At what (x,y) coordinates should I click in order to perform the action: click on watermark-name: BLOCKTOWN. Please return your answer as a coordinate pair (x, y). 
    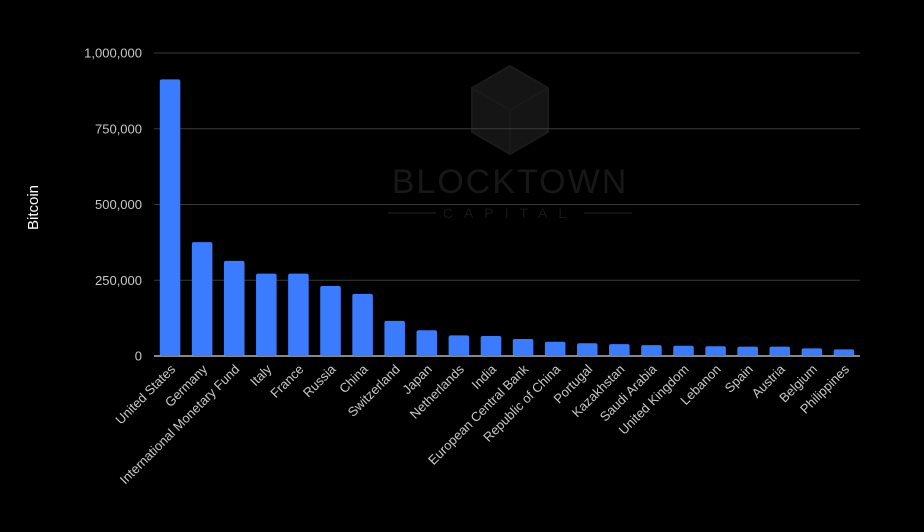
    Looking at the image, I should click on (510, 182).